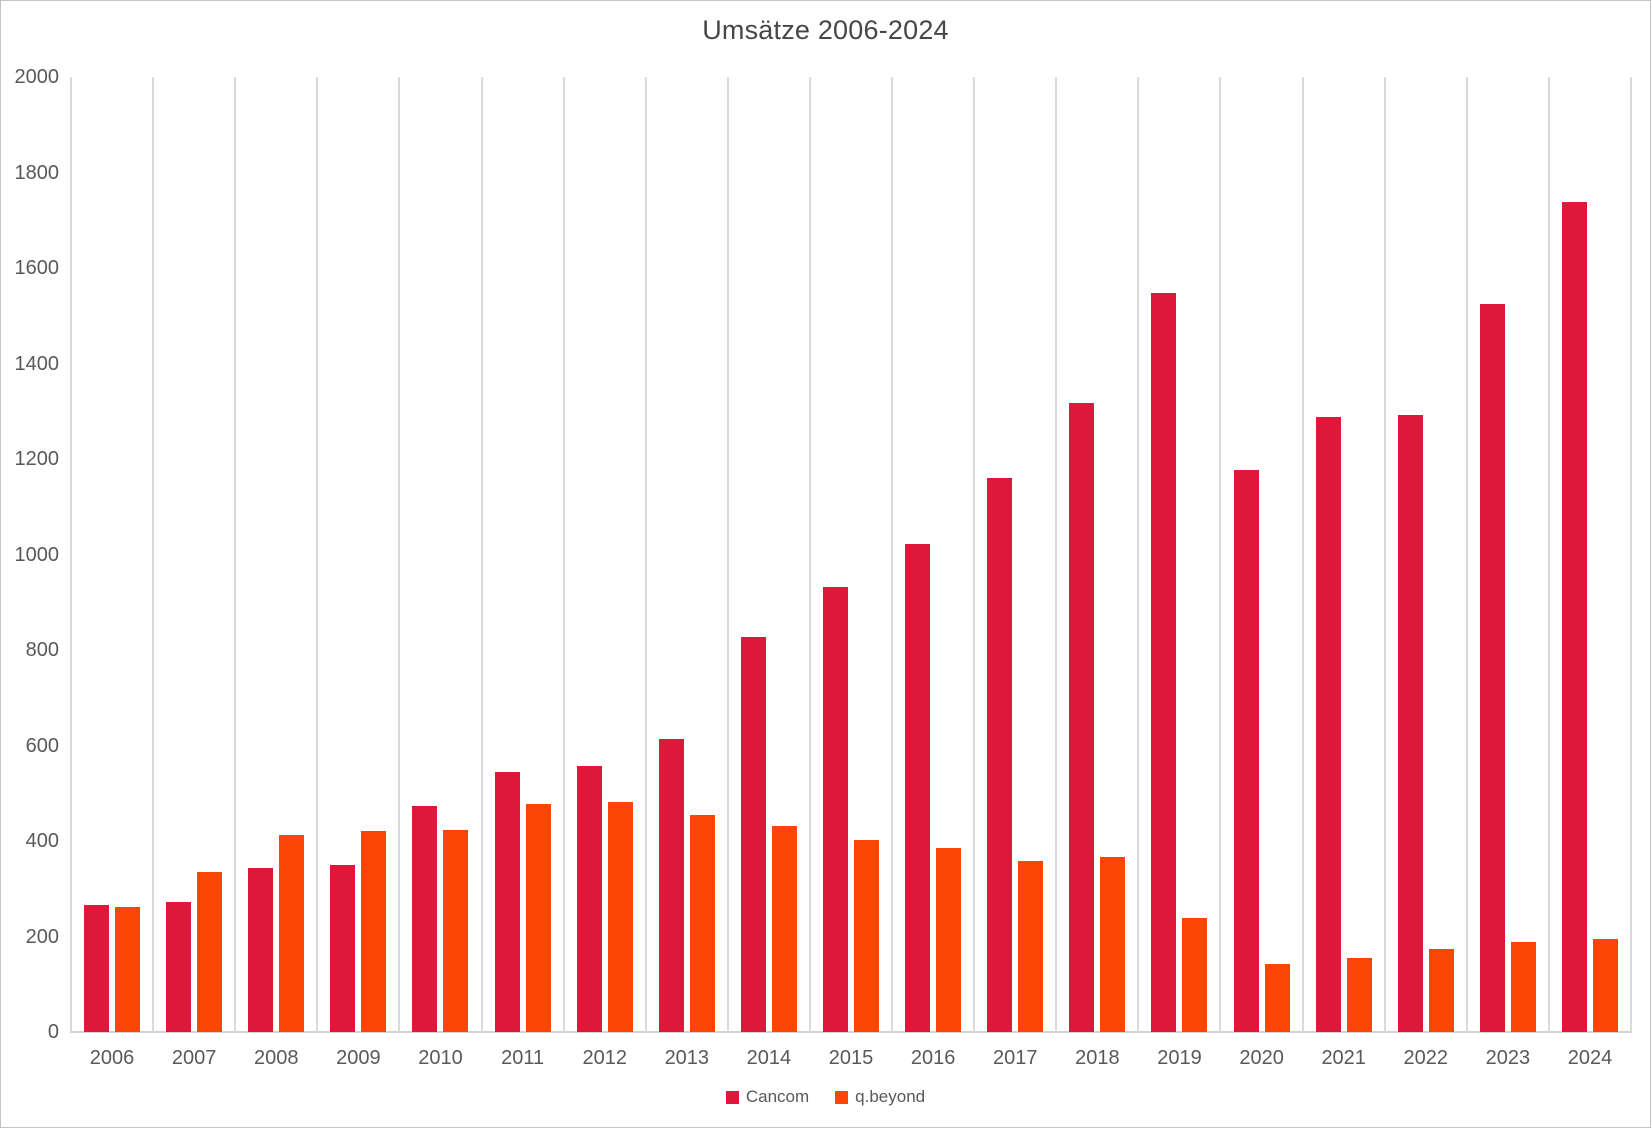 The height and width of the screenshot is (1128, 1651). What do you see at coordinates (37, 459) in the screenshot?
I see `y-tick-label: 1200` at bounding box center [37, 459].